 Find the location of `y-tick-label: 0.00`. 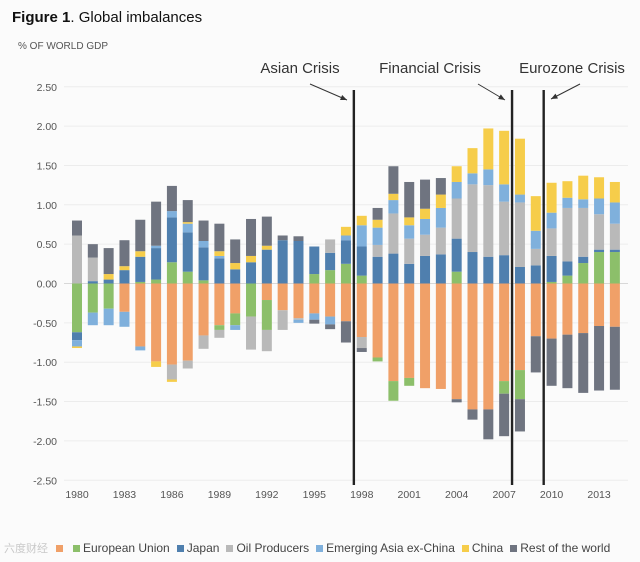

y-tick-label: 0.00 is located at coordinates (47, 285).